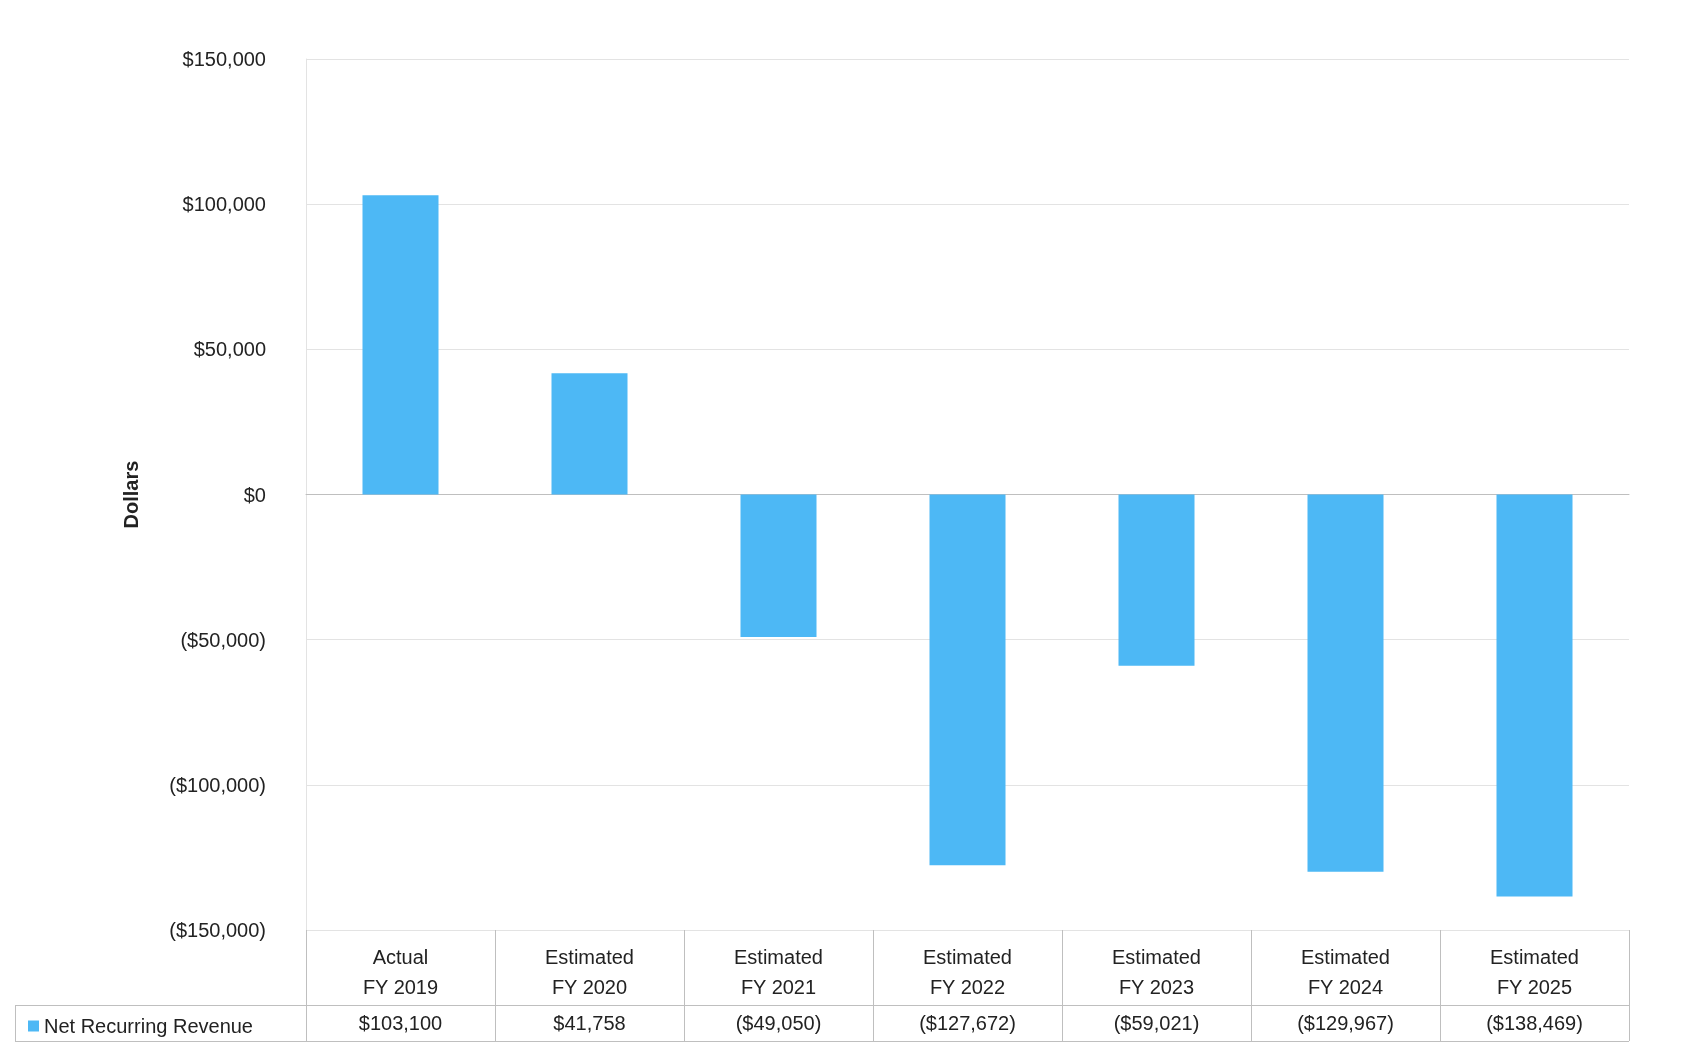 The height and width of the screenshot is (1044, 1694). What do you see at coordinates (400, 972) in the screenshot?
I see `x-tick-label: Actual FY 2019` at bounding box center [400, 972].